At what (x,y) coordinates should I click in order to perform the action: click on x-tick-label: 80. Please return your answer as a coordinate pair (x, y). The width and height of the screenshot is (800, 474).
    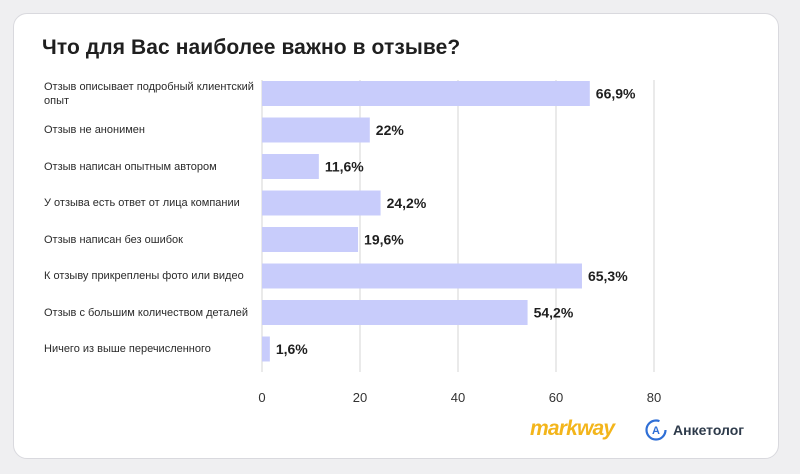
    Looking at the image, I should click on (654, 397).